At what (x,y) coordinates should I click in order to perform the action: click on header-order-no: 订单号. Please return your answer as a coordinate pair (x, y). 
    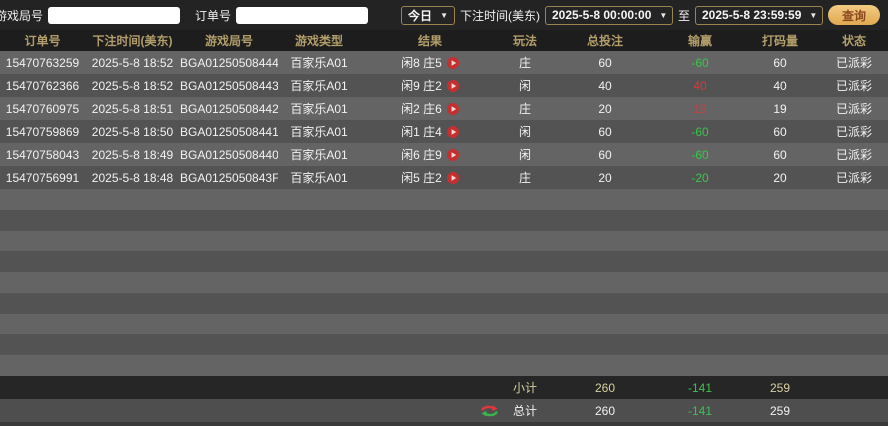
    Looking at the image, I should click on (42, 41).